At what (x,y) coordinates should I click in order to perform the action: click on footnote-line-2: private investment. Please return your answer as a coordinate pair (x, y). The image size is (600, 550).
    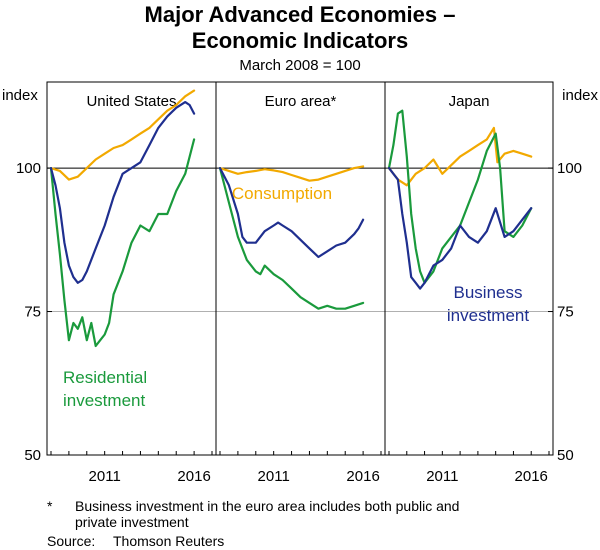
    Looking at the image, I should click on (132, 522).